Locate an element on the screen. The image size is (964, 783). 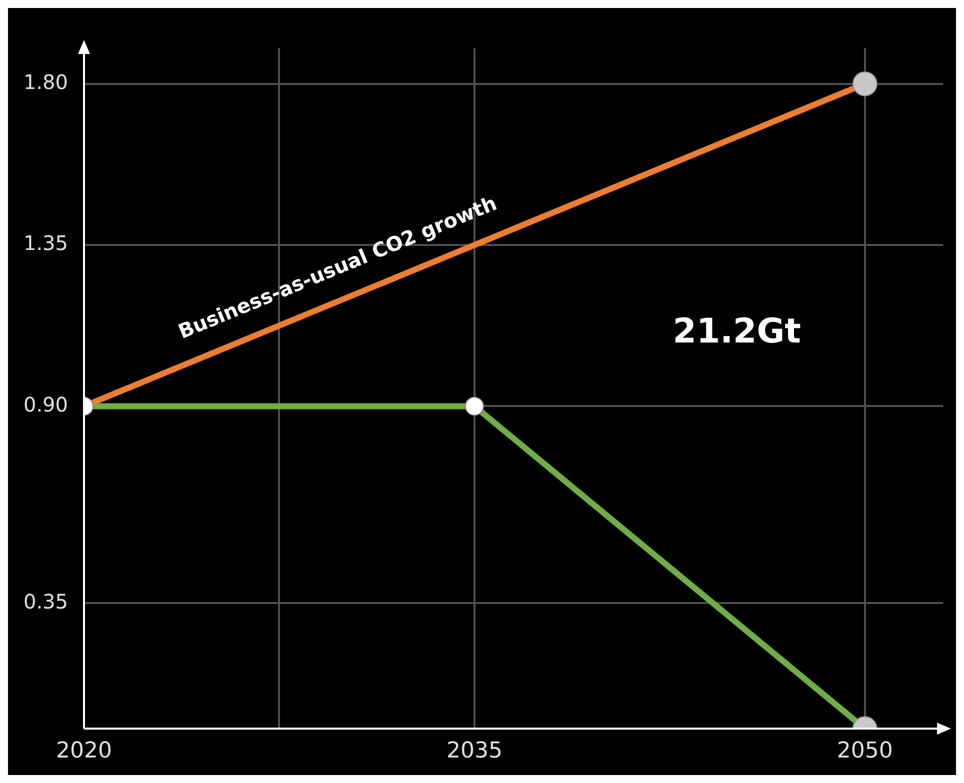
y-tick-label: 1.35 is located at coordinates (45, 243).